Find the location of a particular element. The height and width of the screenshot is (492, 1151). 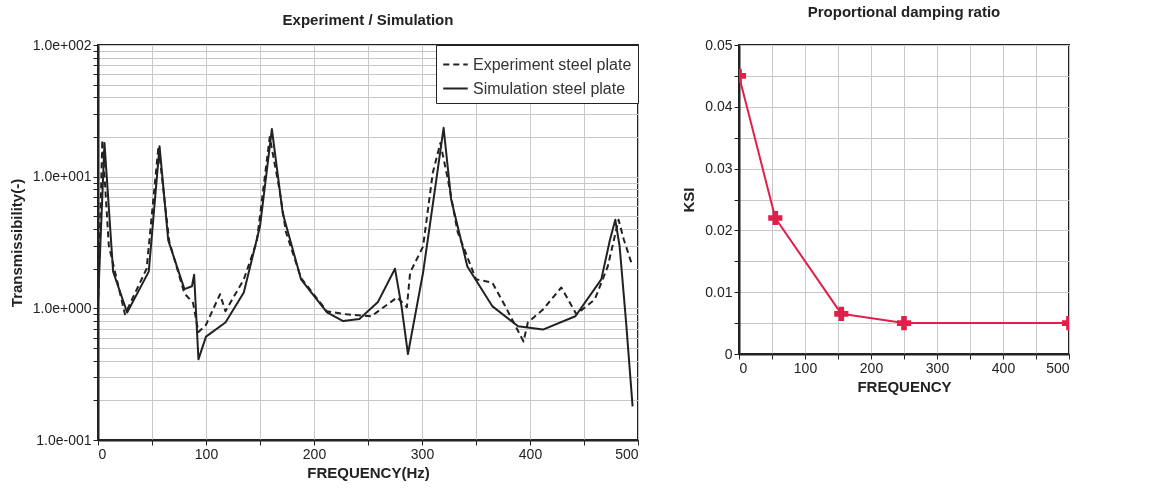

y-tick-label: 1.0e-001 is located at coordinates (64, 439).